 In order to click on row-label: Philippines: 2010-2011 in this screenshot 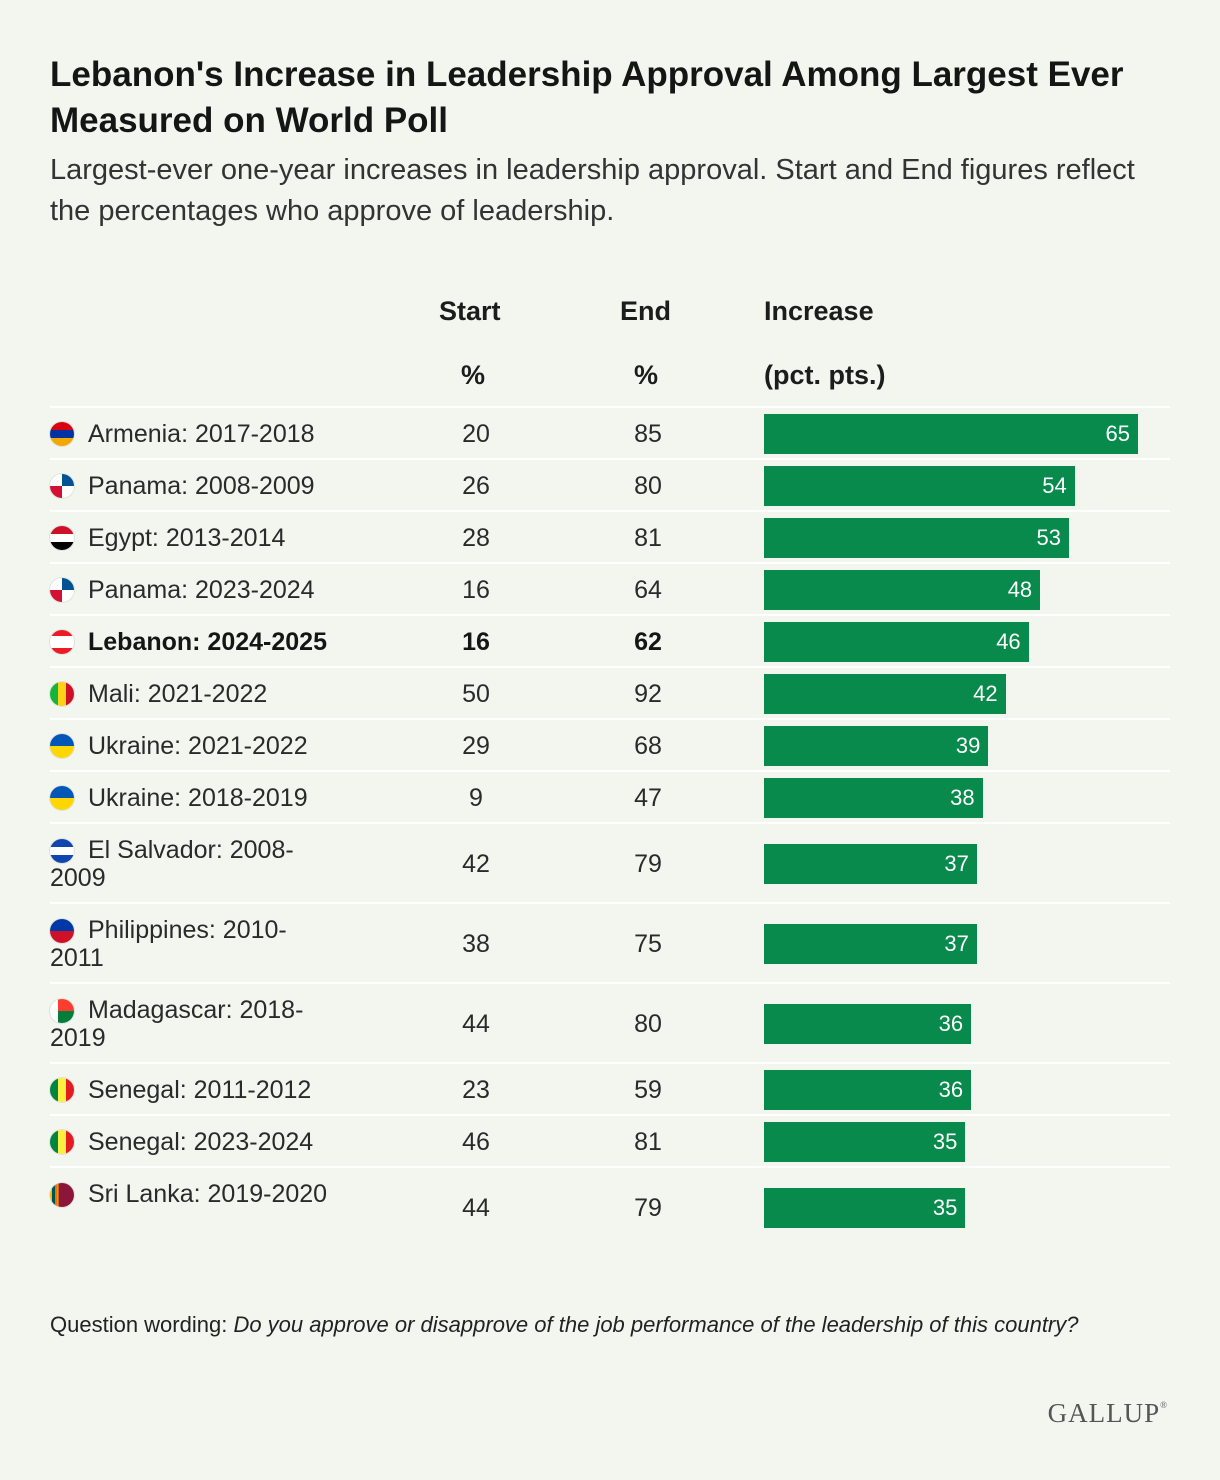, I will do `click(168, 944)`.